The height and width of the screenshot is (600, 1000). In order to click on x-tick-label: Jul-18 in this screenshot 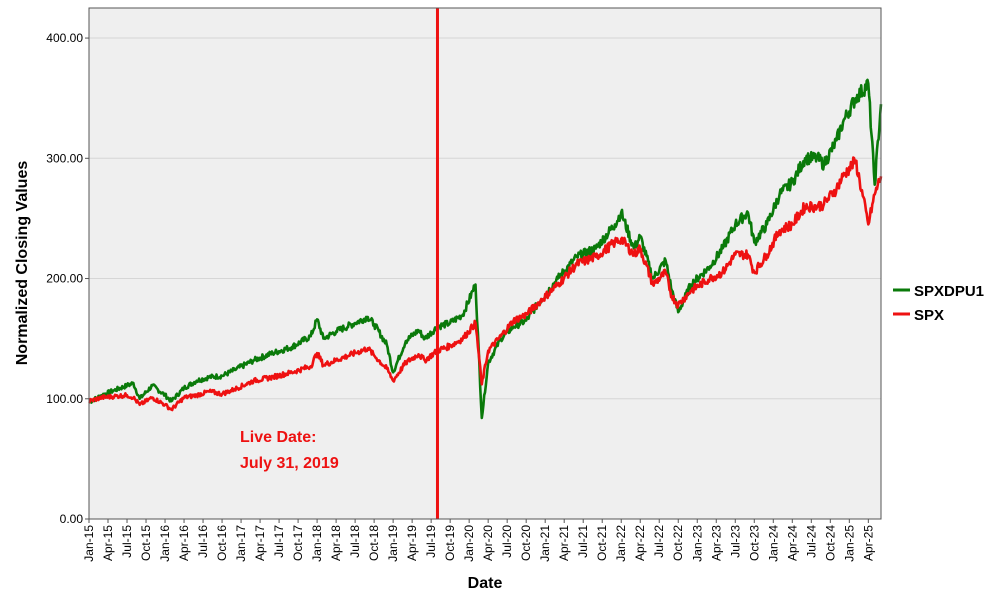, I will do `click(355, 541)`.